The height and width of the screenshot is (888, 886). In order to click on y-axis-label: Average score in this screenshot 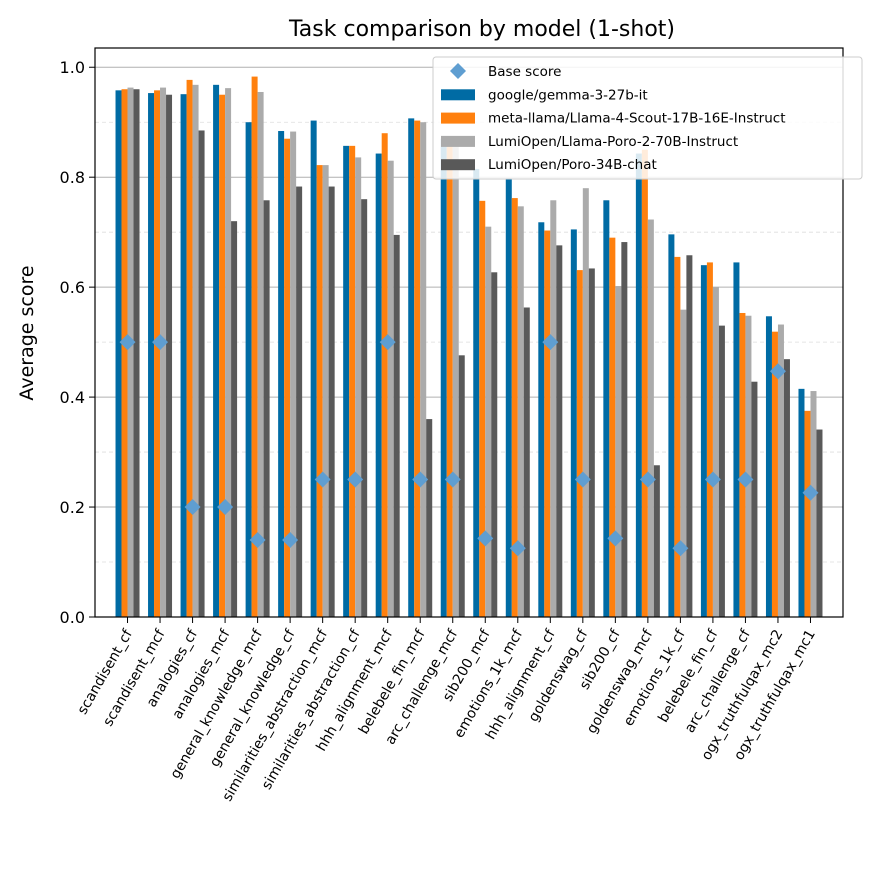, I will do `click(27, 332)`.